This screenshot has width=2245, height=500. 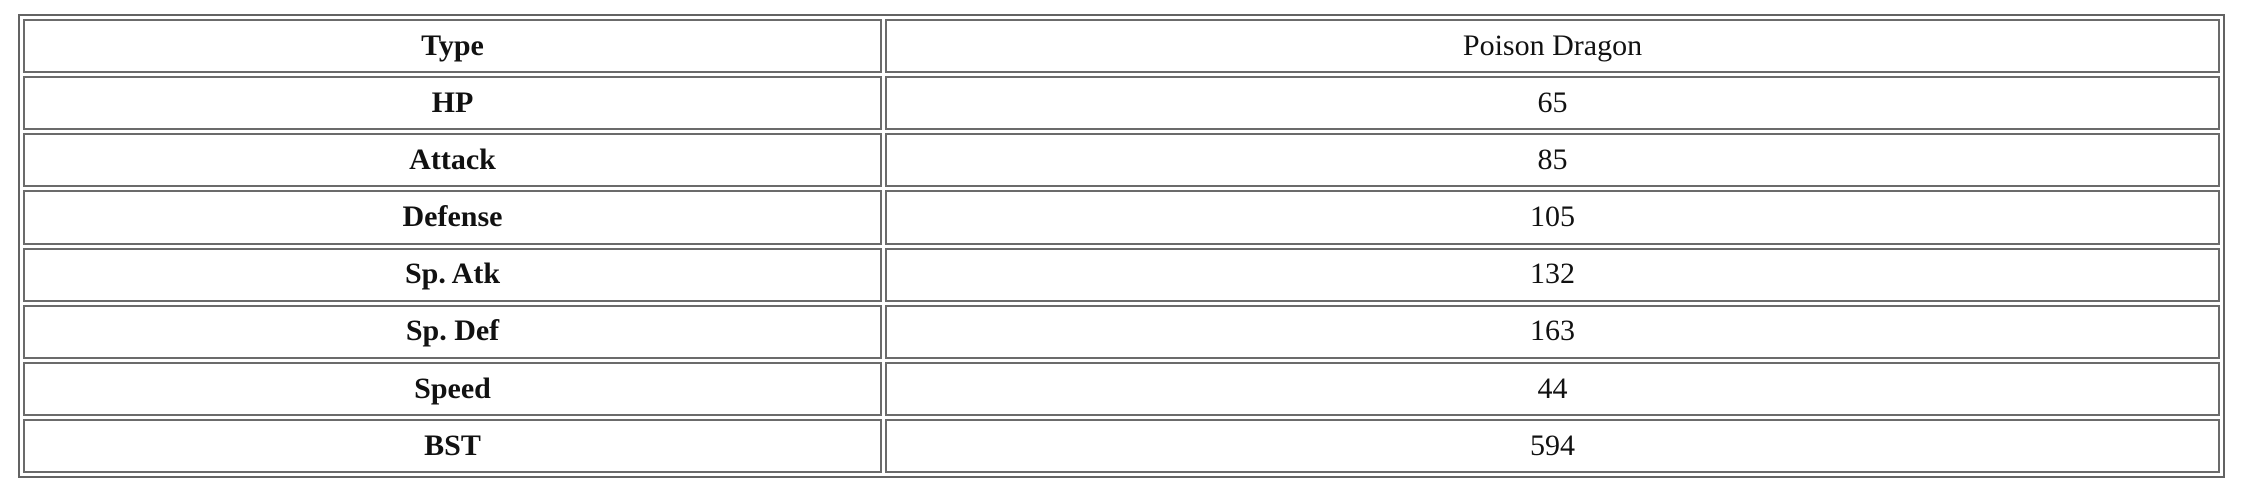 What do you see at coordinates (452, 274) in the screenshot?
I see `stat-label-cell: Sp. Atk` at bounding box center [452, 274].